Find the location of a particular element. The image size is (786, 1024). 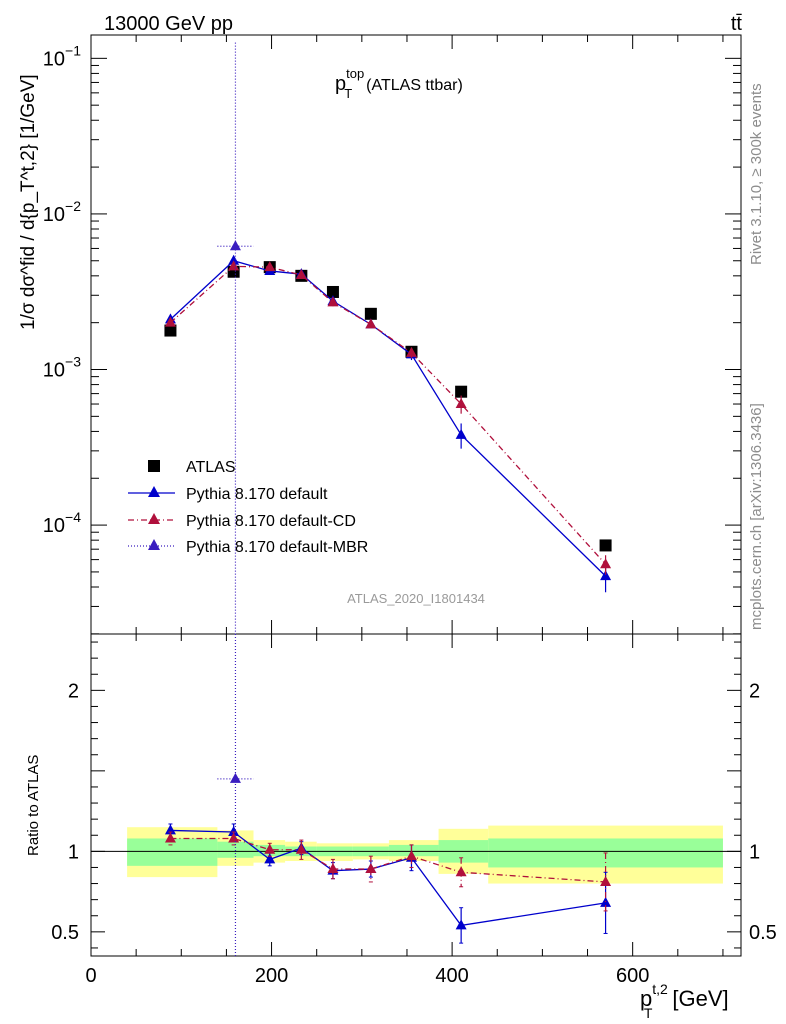

x-tick-label: 600 is located at coordinates (632, 976).